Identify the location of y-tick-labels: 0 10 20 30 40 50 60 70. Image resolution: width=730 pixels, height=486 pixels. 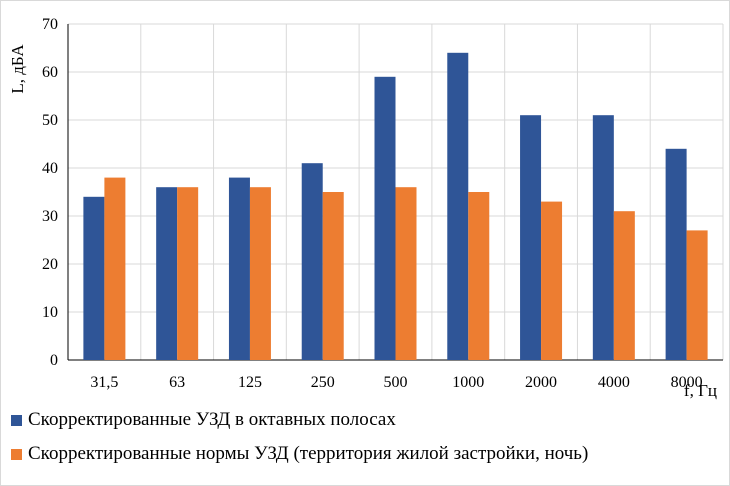
(50, 192).